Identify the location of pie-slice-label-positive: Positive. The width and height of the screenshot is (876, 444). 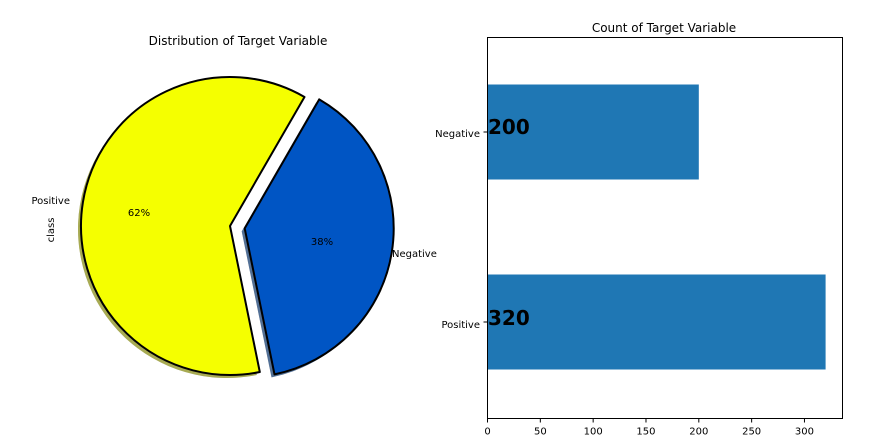
(50, 201).